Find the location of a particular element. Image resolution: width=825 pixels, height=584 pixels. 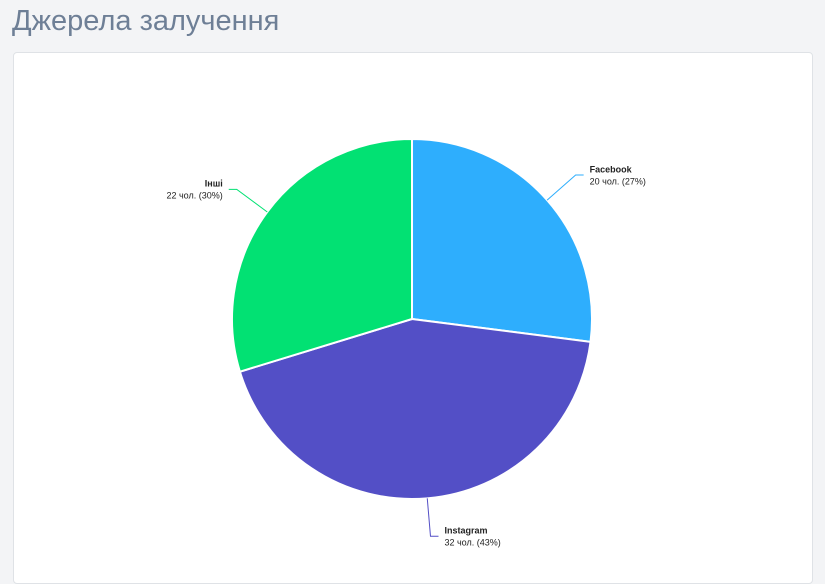

slice-name: Facebook is located at coordinates (611, 169).